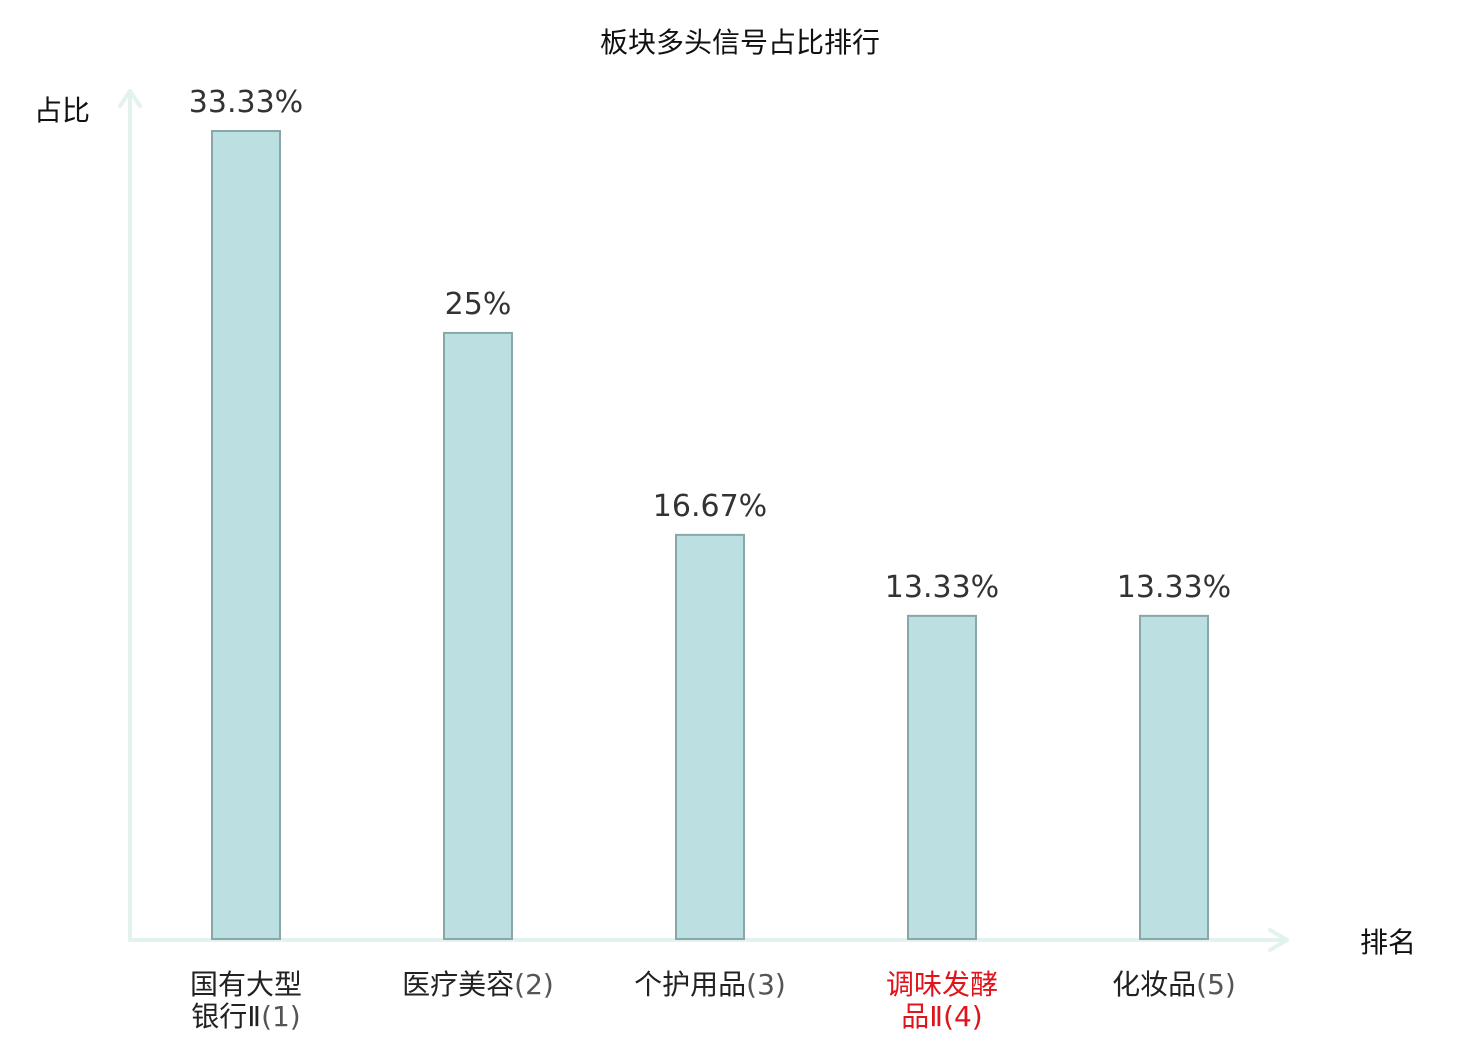  Describe the element at coordinates (1388, 942) in the screenshot. I see `x-axis-label: 排名` at that location.